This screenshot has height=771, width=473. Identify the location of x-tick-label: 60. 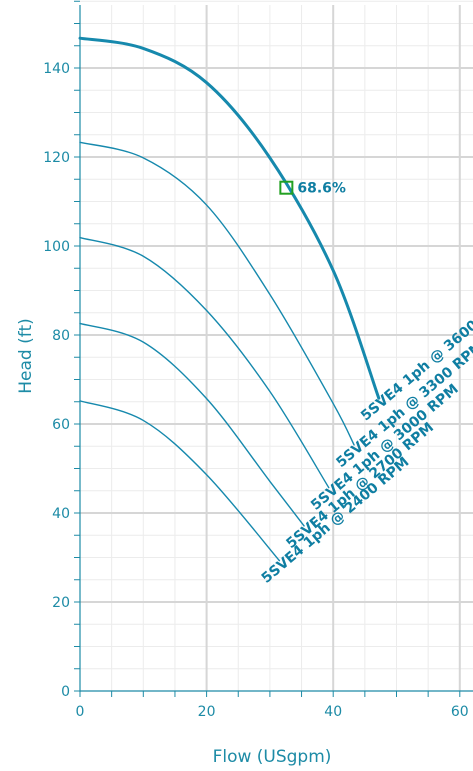
(460, 712).